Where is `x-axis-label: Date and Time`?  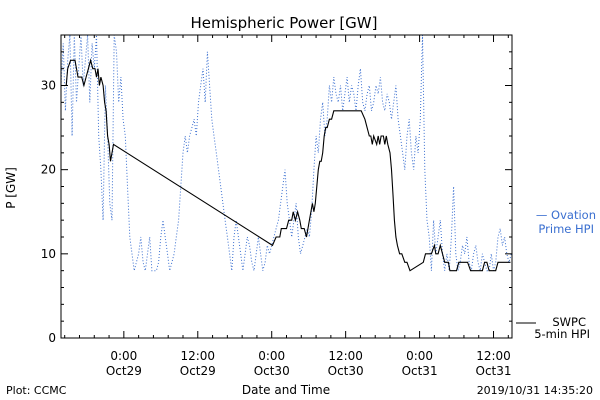 x-axis-label: Date and Time is located at coordinates (286, 390).